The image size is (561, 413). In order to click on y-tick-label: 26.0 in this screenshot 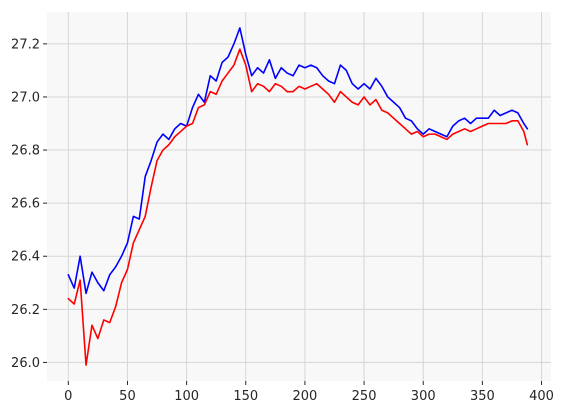, I will do `click(25, 363)`.